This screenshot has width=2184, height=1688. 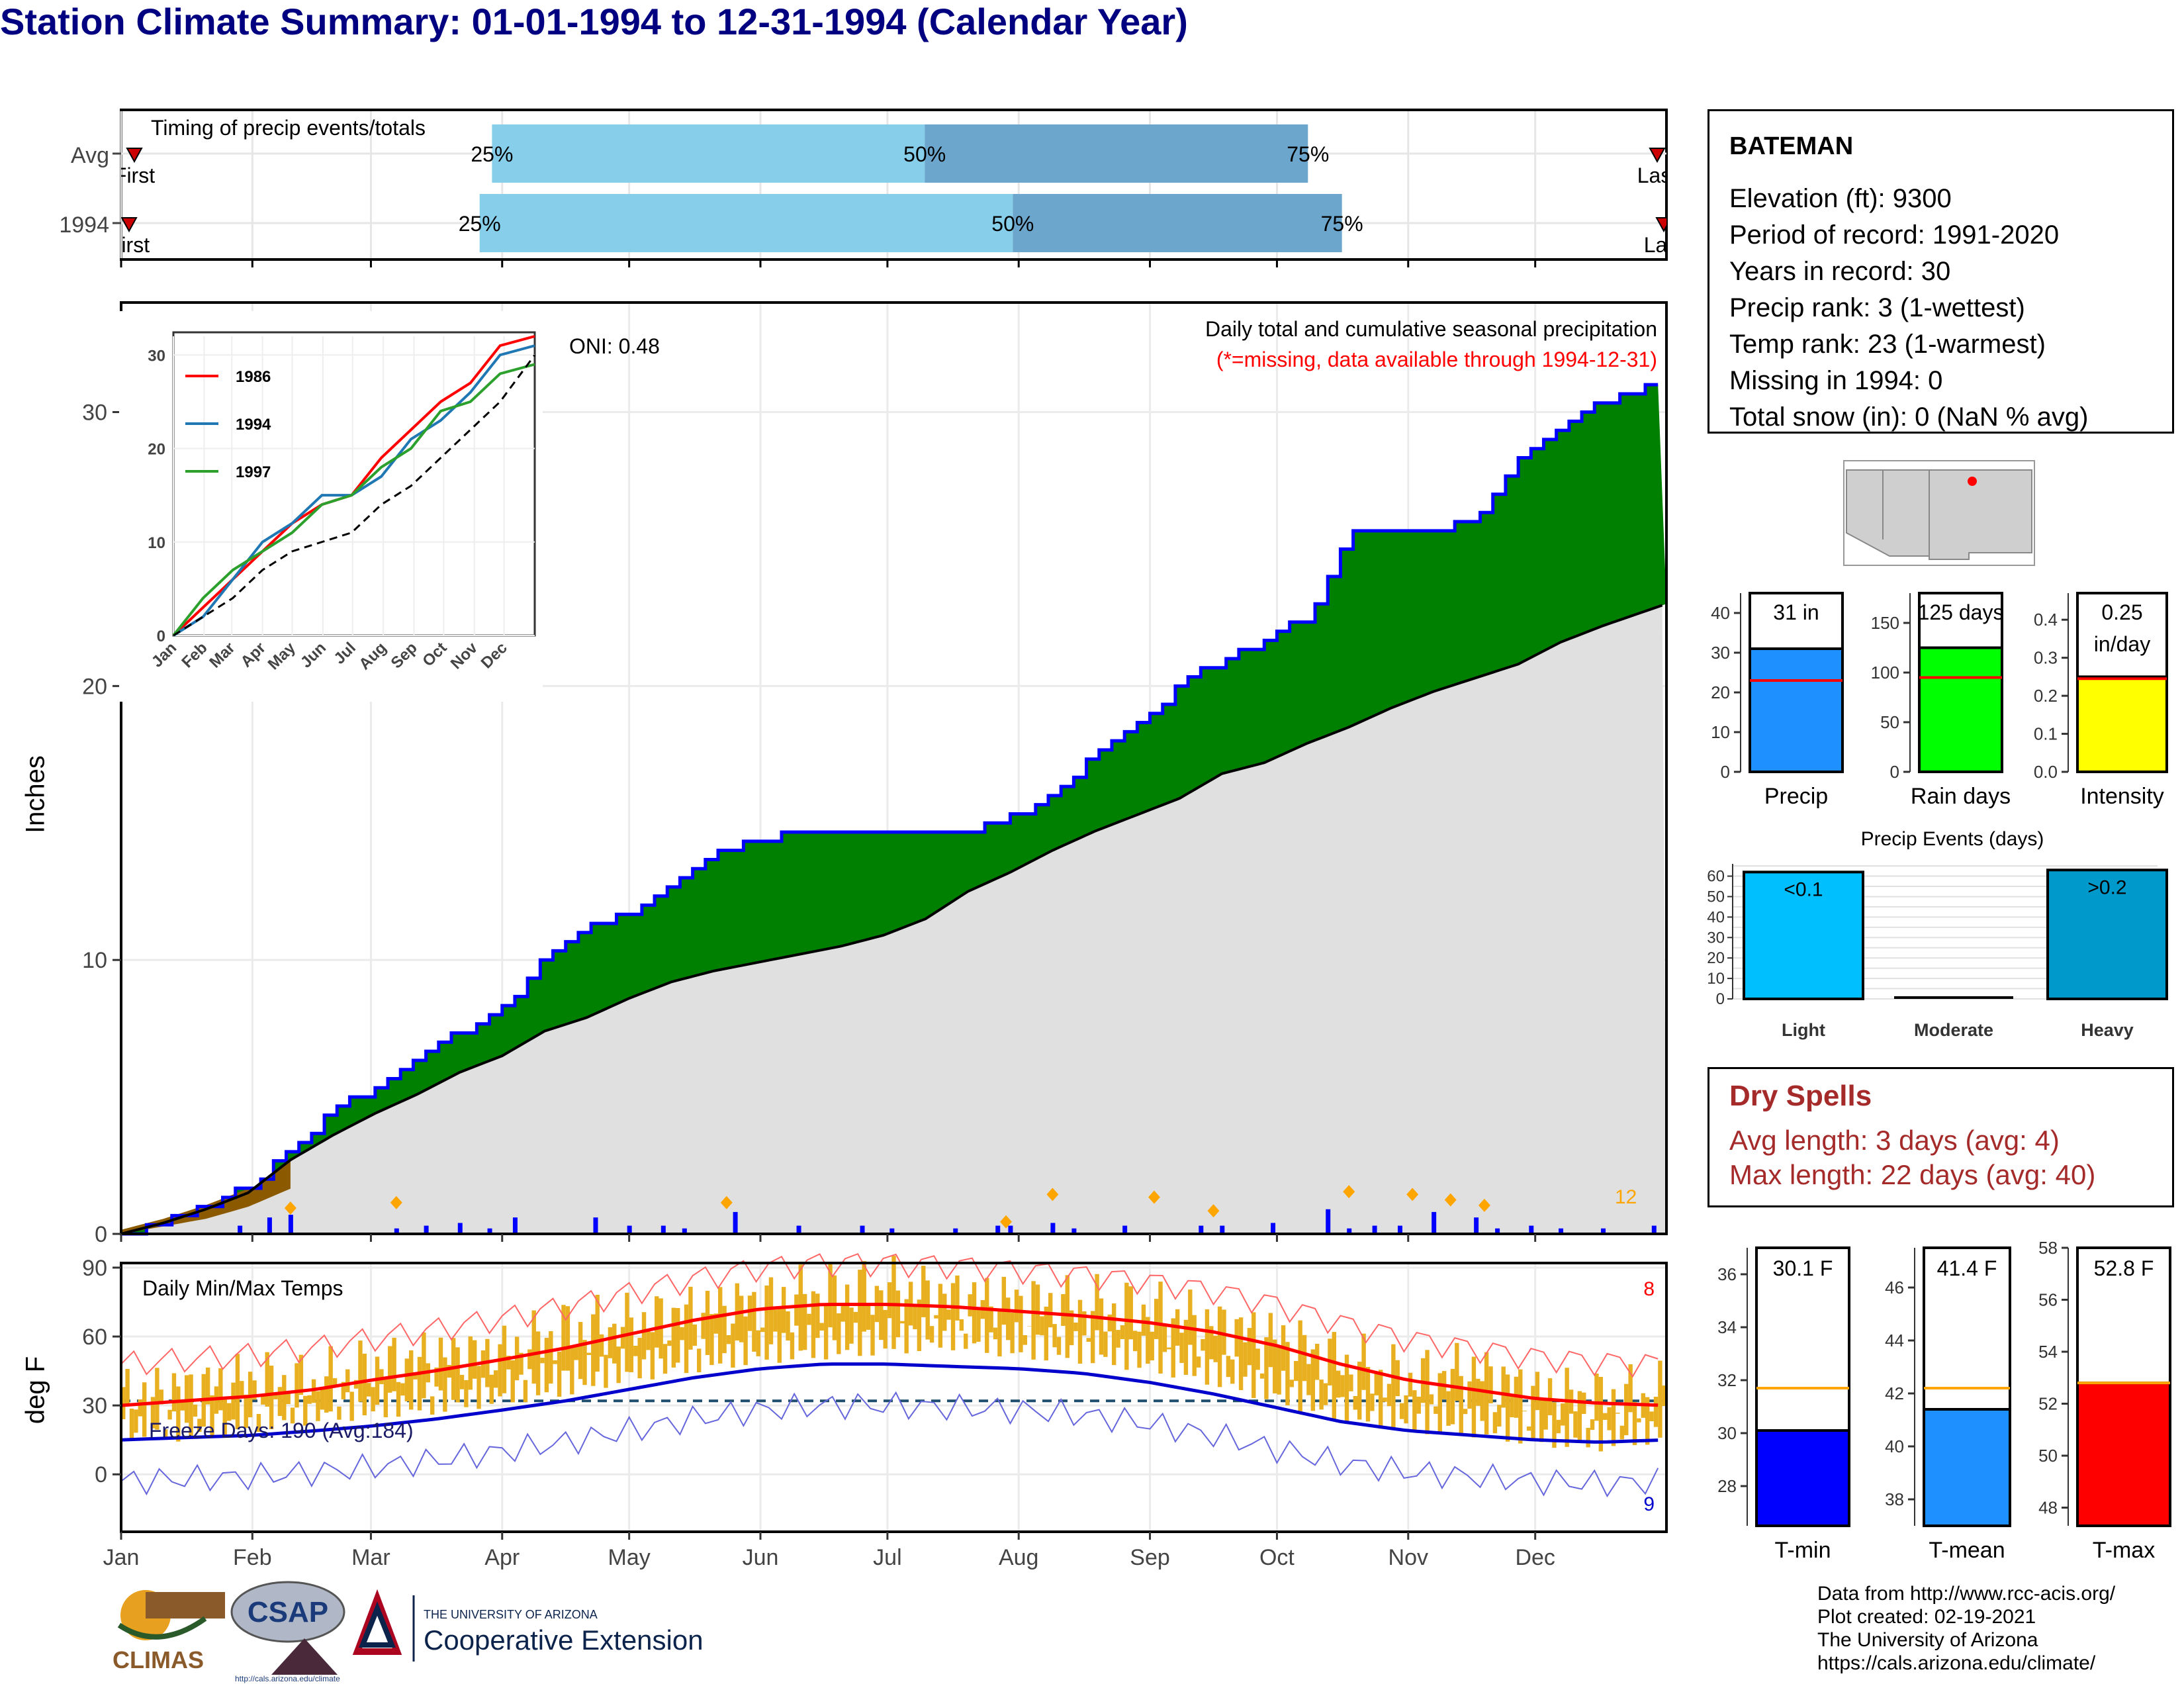 I want to click on summary-category-label: Rain days, so click(x=1961, y=796).